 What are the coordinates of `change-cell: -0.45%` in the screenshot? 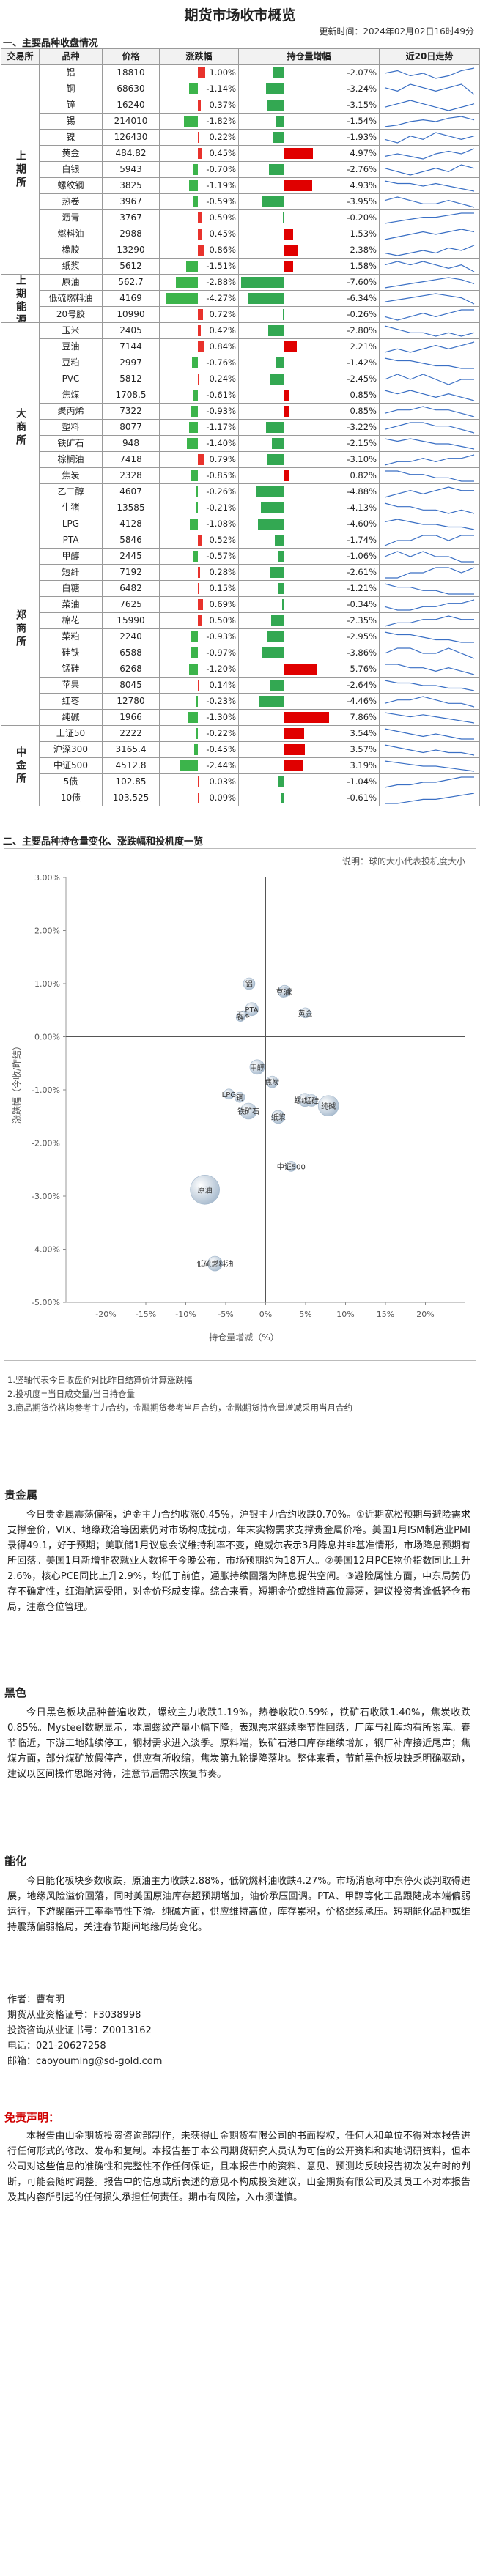 It's located at (199, 749).